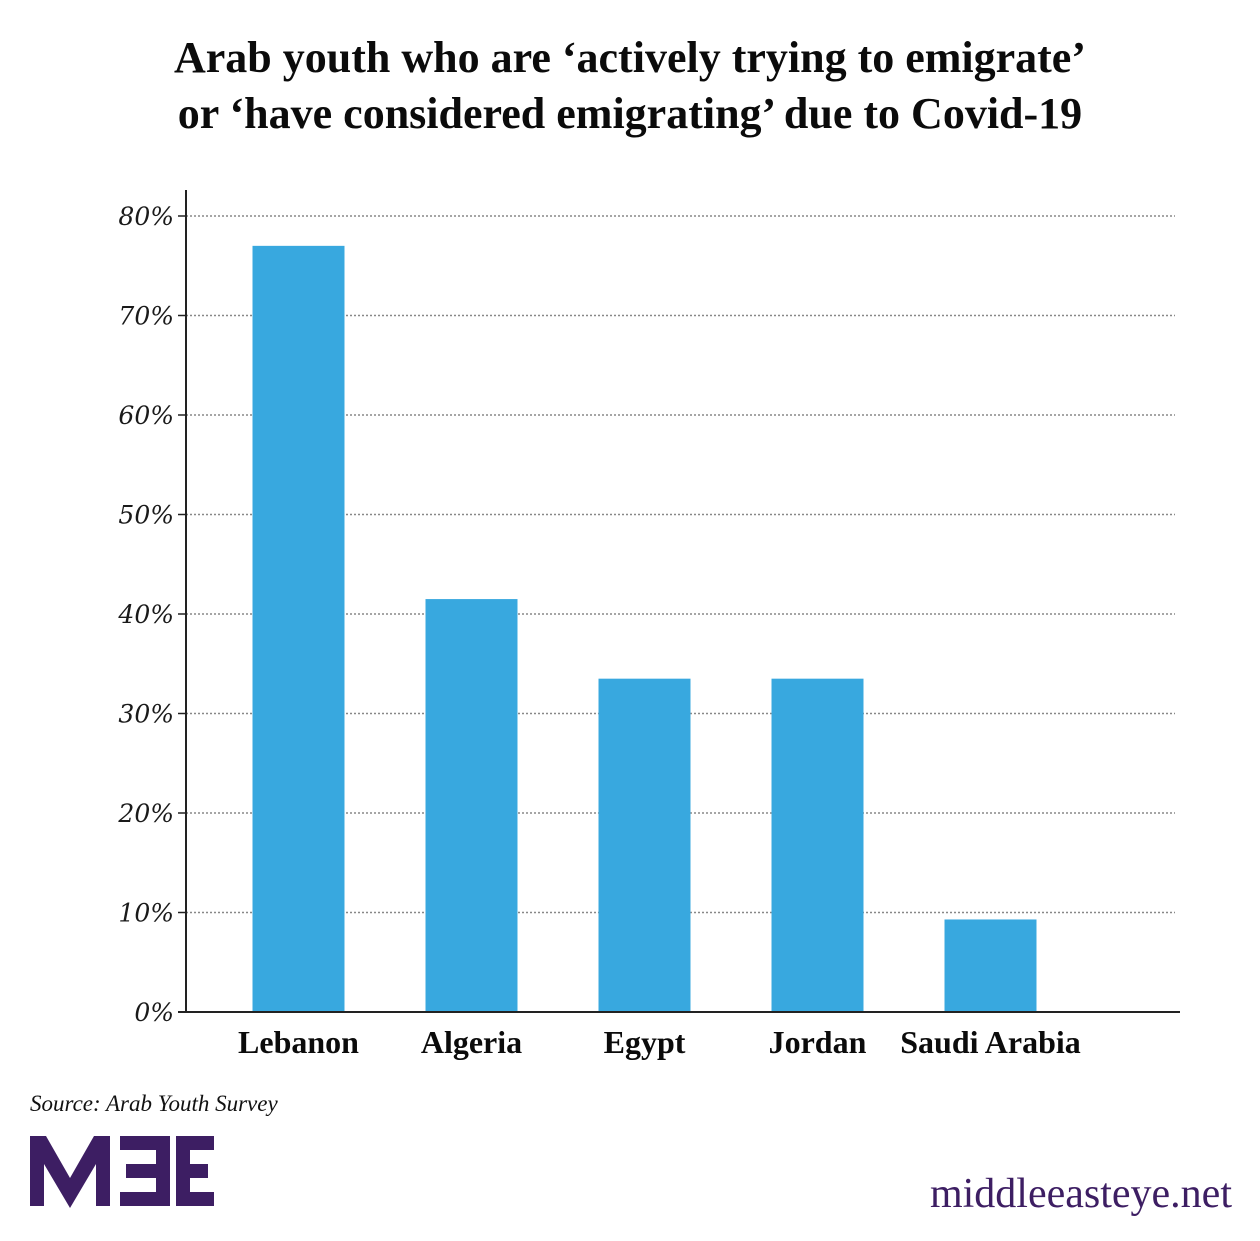  I want to click on y-tick-labels: 0% 10% 20% 30% 40% 50% 60% 70% 80%, so click(145, 614).